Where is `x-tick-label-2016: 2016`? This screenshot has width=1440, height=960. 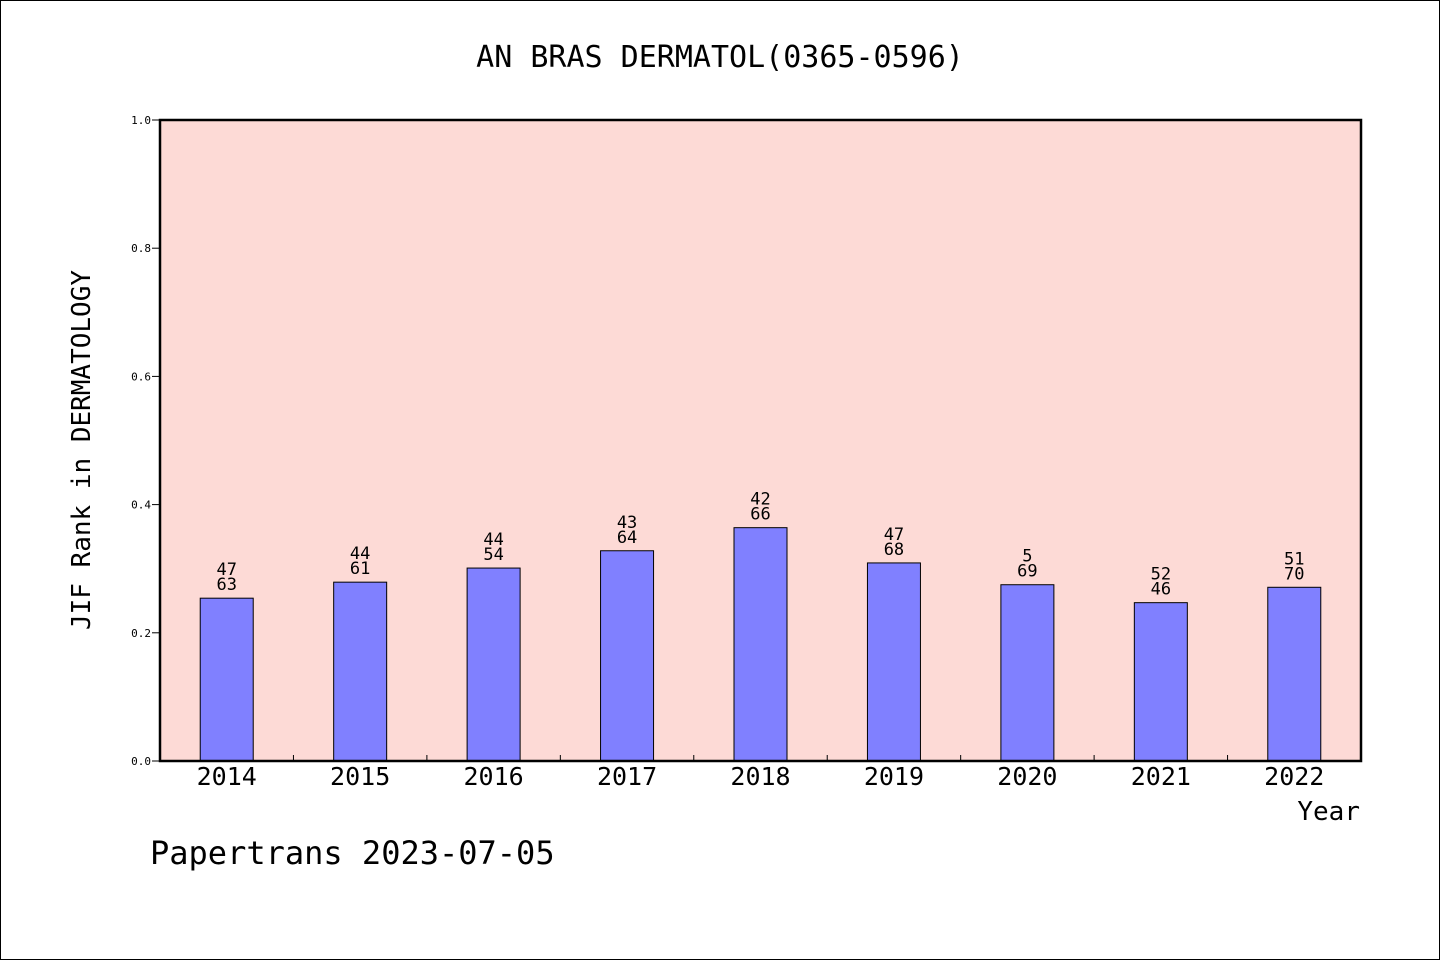 x-tick-label-2016: 2016 is located at coordinates (494, 776).